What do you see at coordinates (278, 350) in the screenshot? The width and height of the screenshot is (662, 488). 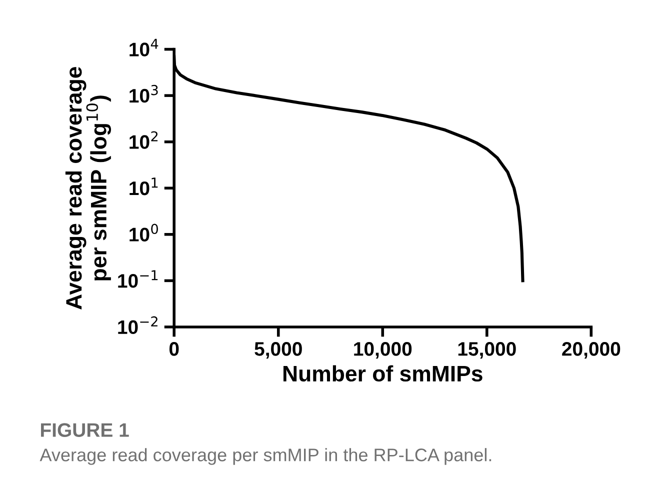 I see `x-tick-label: 5,000` at bounding box center [278, 350].